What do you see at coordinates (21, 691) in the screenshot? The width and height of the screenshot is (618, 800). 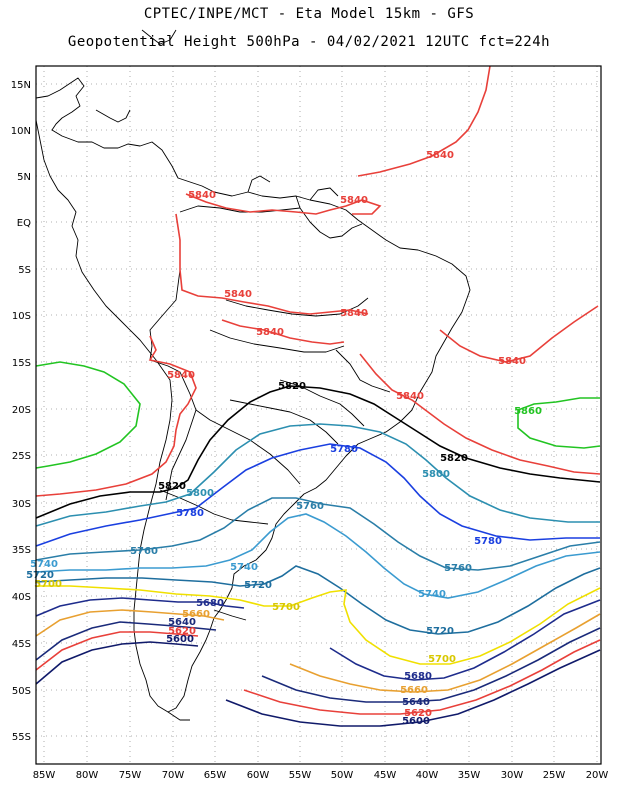 I see `lat-label: 50S` at bounding box center [21, 691].